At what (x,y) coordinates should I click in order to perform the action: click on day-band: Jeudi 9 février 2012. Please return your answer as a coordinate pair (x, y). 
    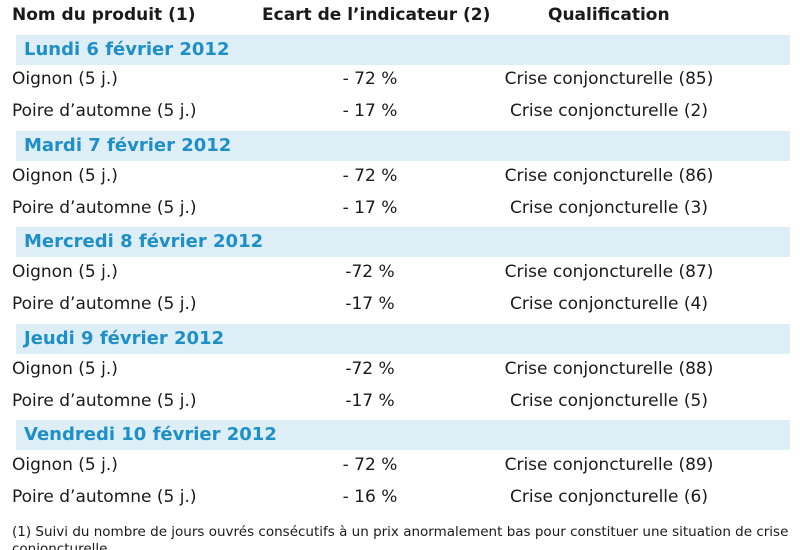
    Looking at the image, I should click on (403, 339).